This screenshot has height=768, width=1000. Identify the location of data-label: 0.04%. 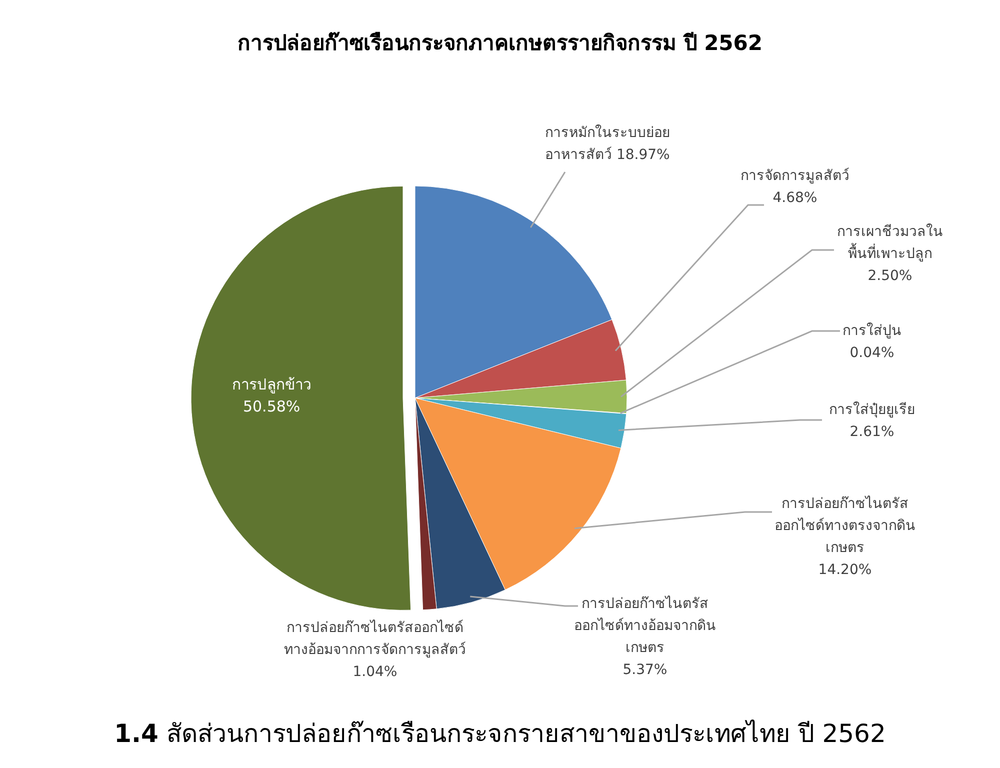
(872, 353).